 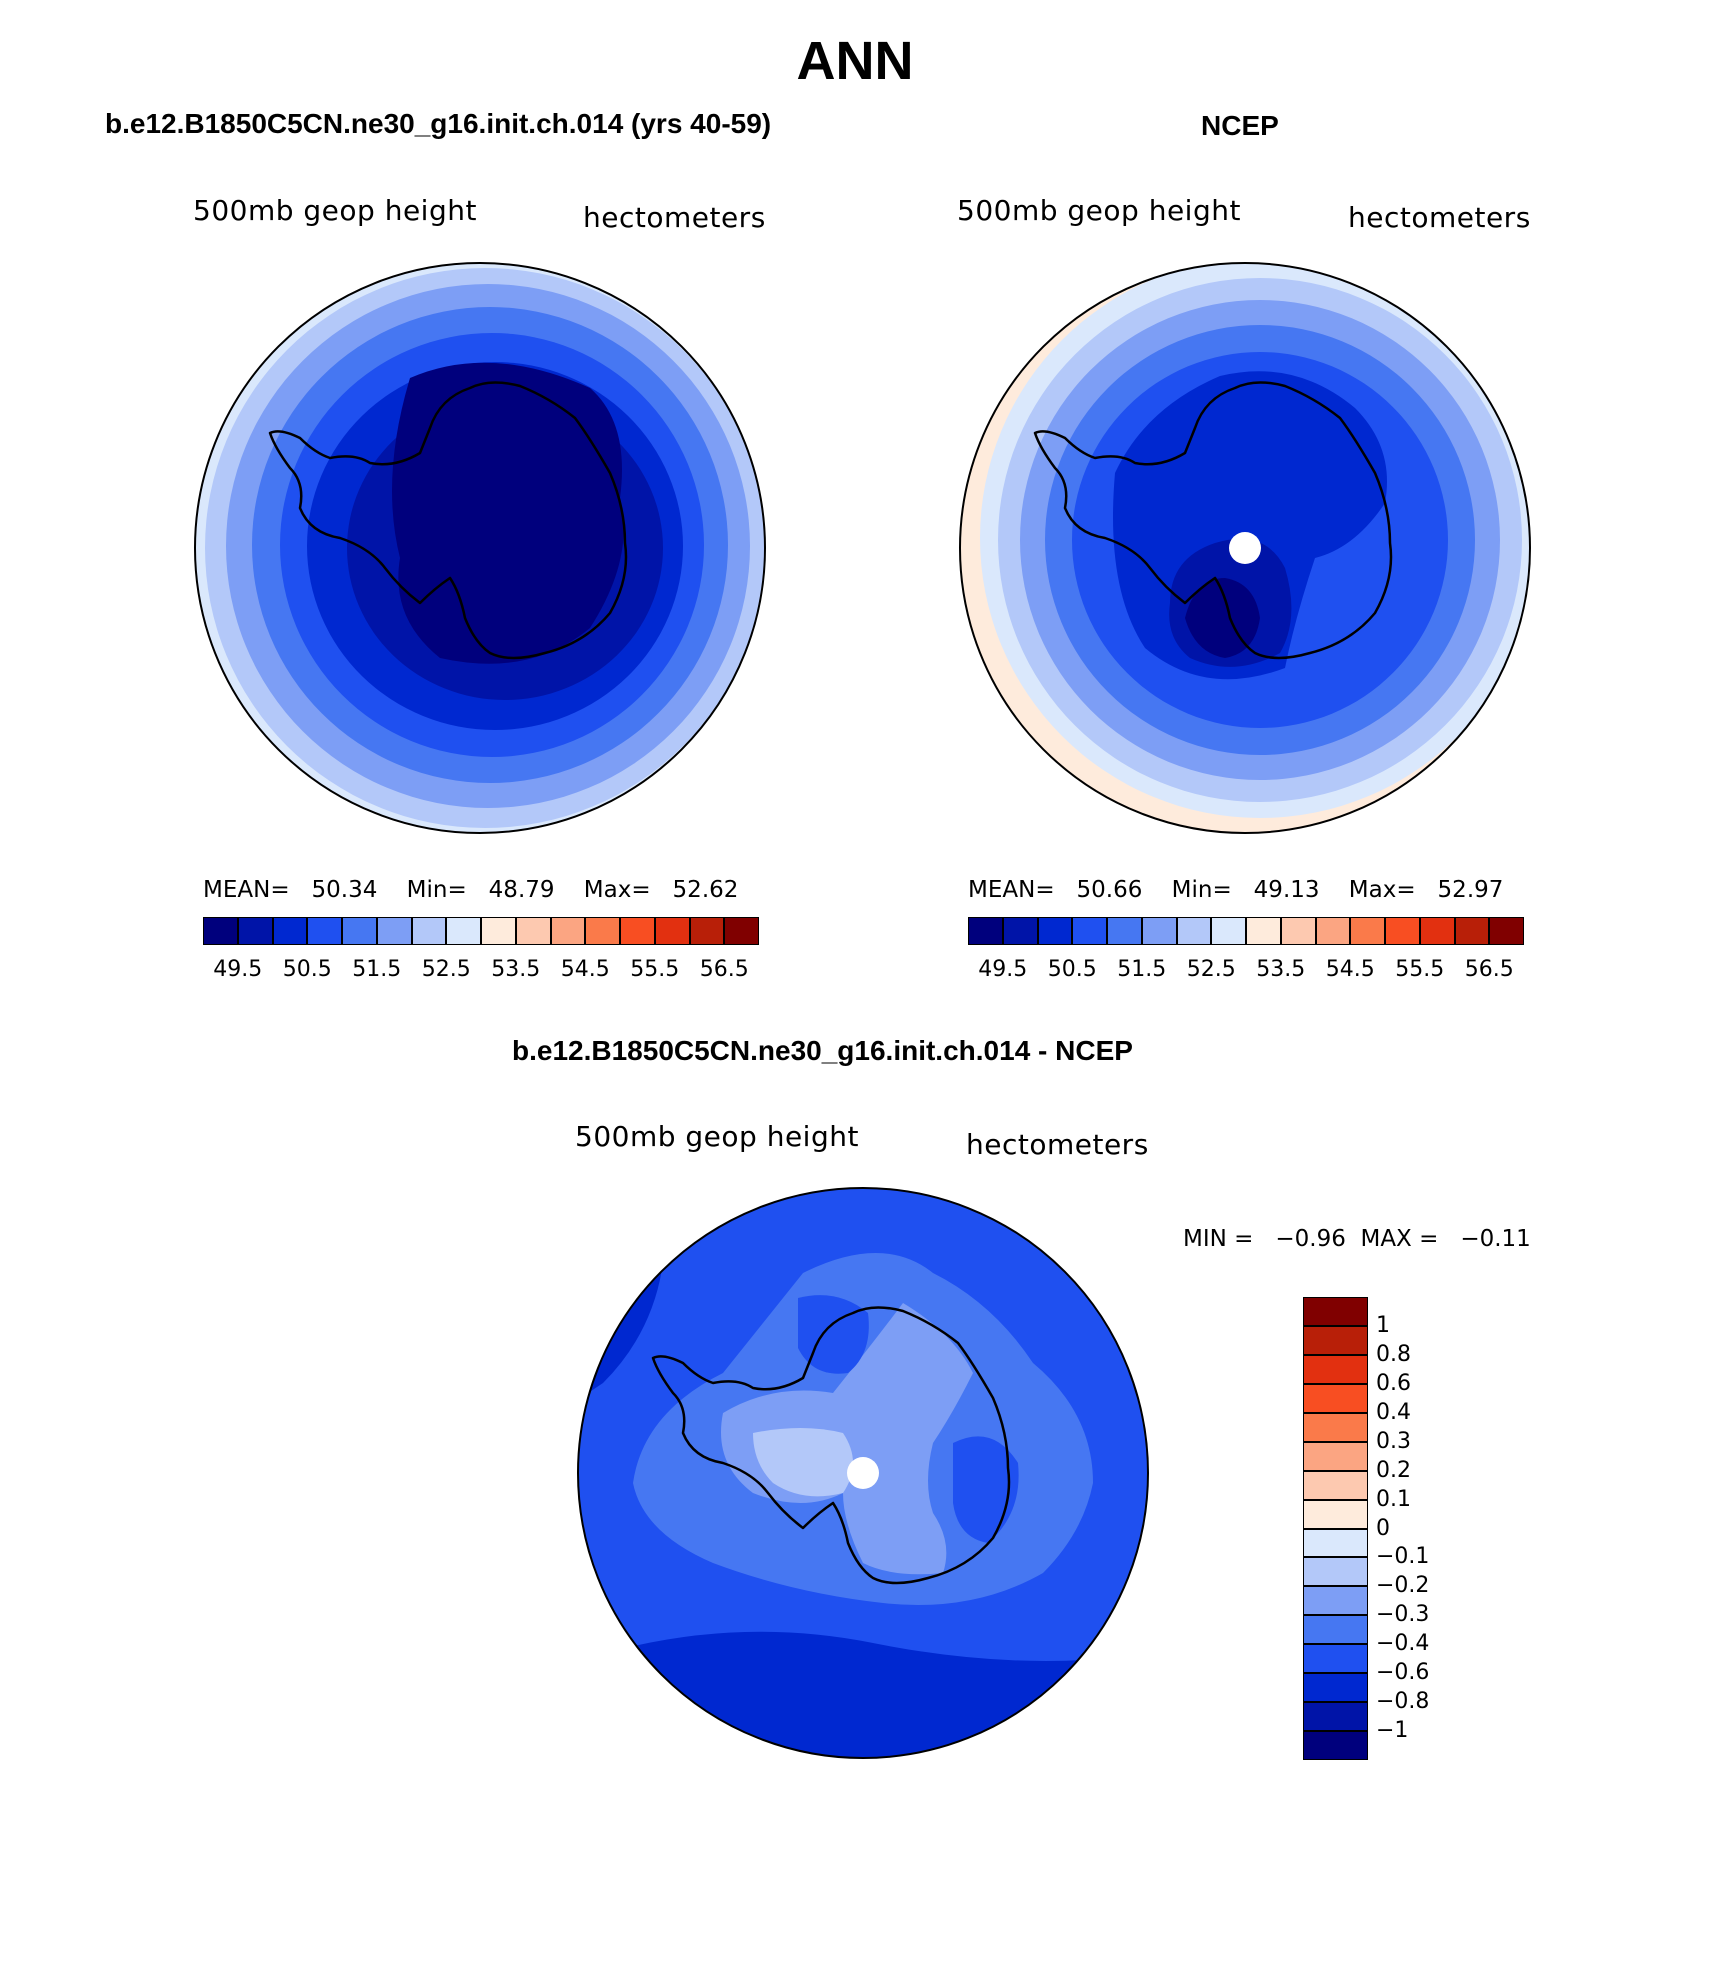 I want to click on panel2-min-value: 49.13, so click(x=1286, y=890).